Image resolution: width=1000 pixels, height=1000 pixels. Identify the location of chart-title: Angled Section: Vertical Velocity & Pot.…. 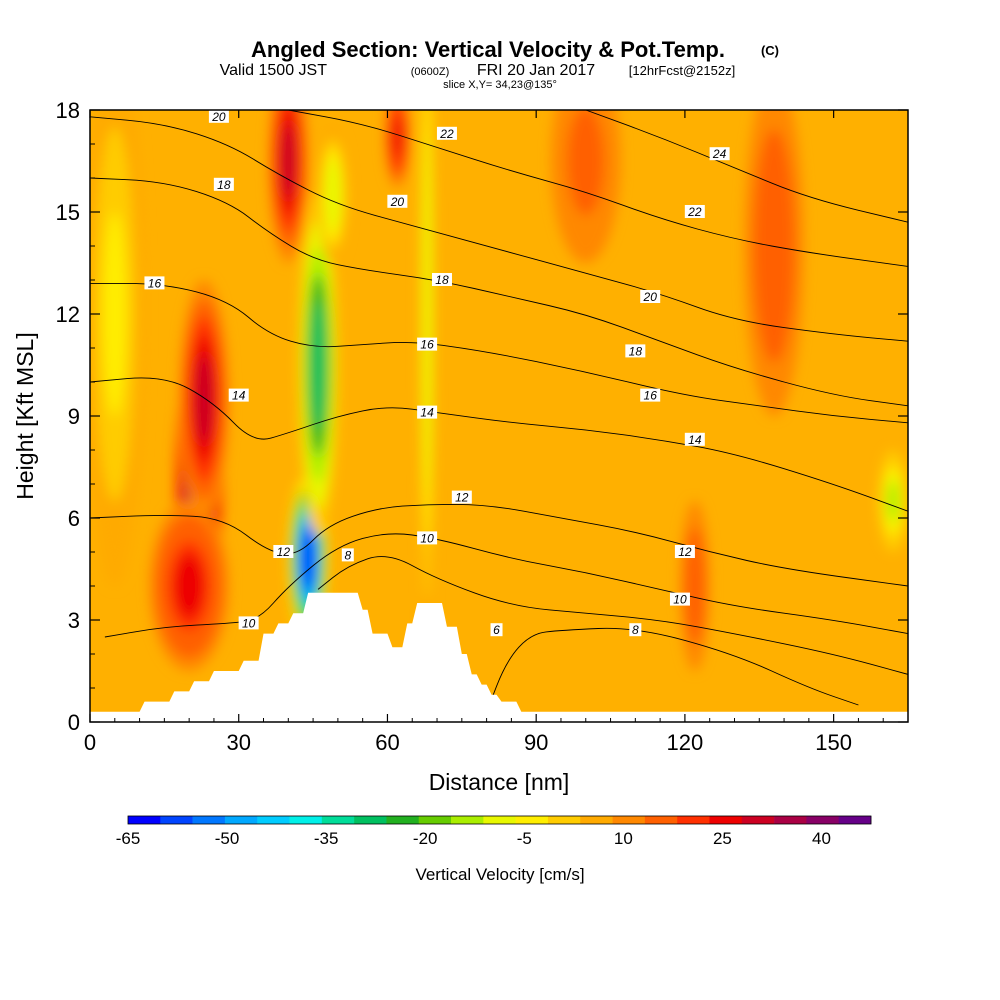
(488, 49).